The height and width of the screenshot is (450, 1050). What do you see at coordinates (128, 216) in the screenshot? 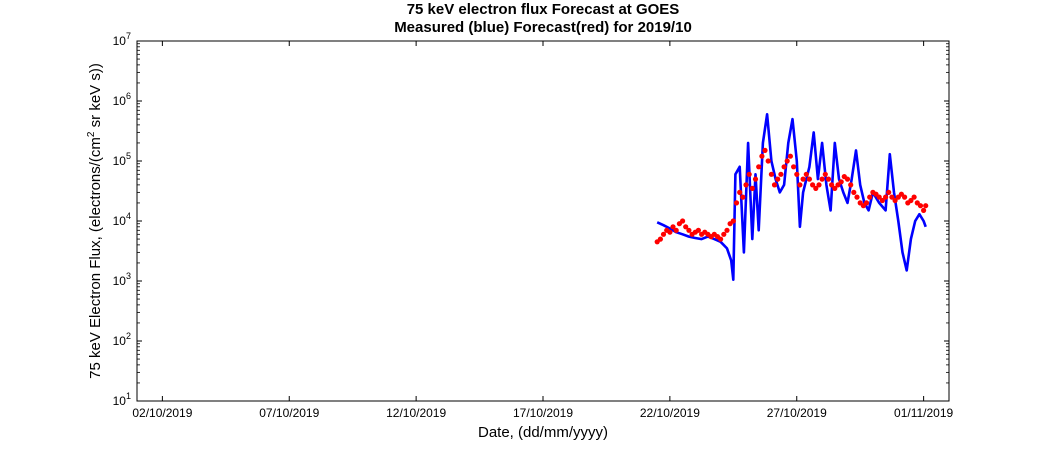
I see `y-tick-exponent: 4` at bounding box center [128, 216].